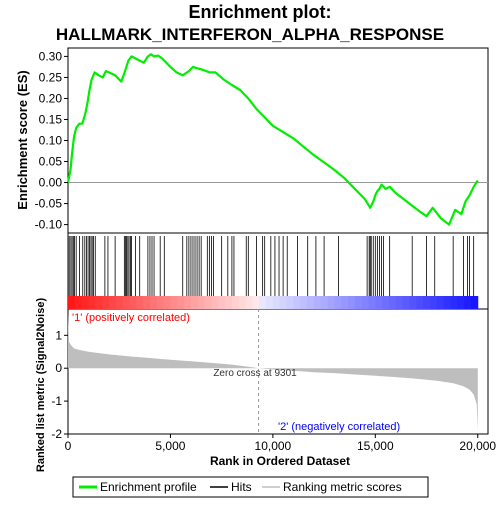  I want to click on negative-correlation-label: '2' (negatively correlated), so click(339, 427).